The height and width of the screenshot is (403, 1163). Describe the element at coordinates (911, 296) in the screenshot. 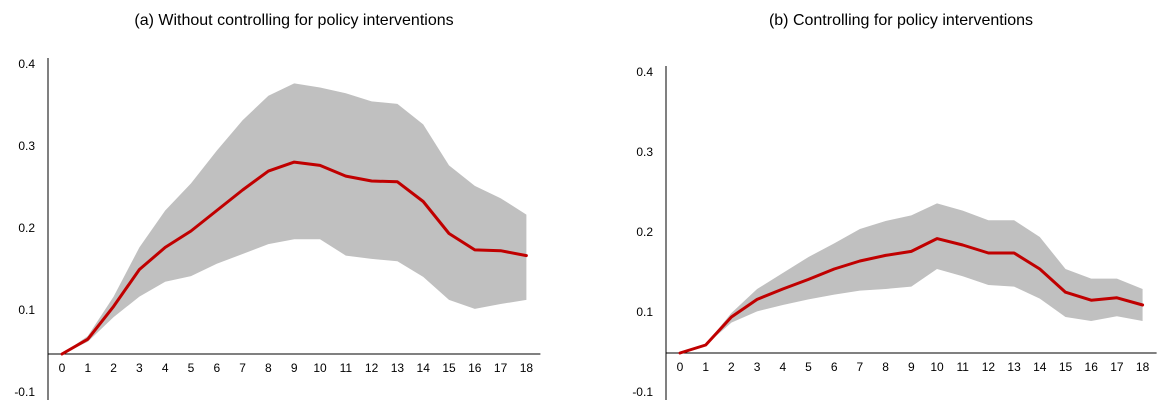

I see `panel-b-series-line` at that location.